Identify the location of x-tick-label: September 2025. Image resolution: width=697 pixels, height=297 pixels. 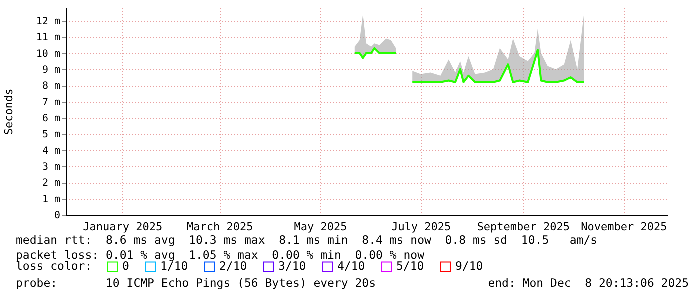
(523, 227).